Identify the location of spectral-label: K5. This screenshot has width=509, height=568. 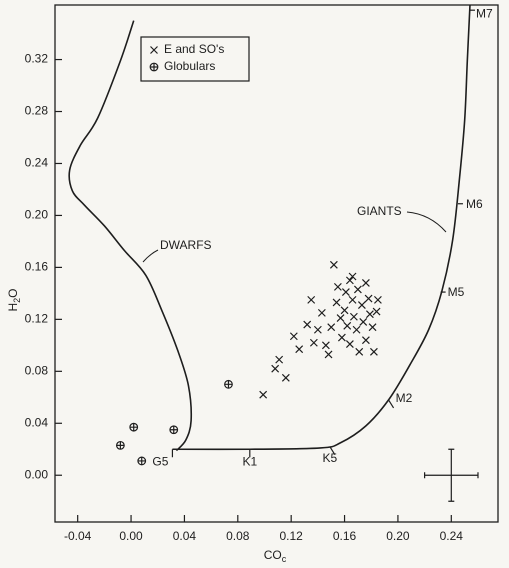
(330, 458).